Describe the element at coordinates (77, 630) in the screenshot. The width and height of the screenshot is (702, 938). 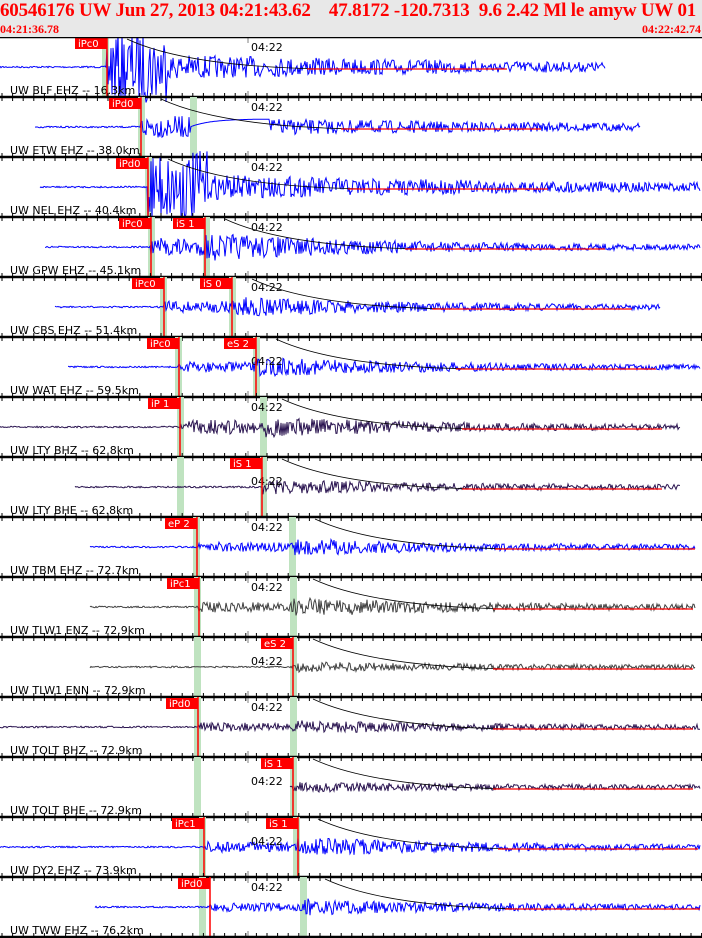
I see `station-label: UW TLW1 ENZ -- 72.9km` at that location.